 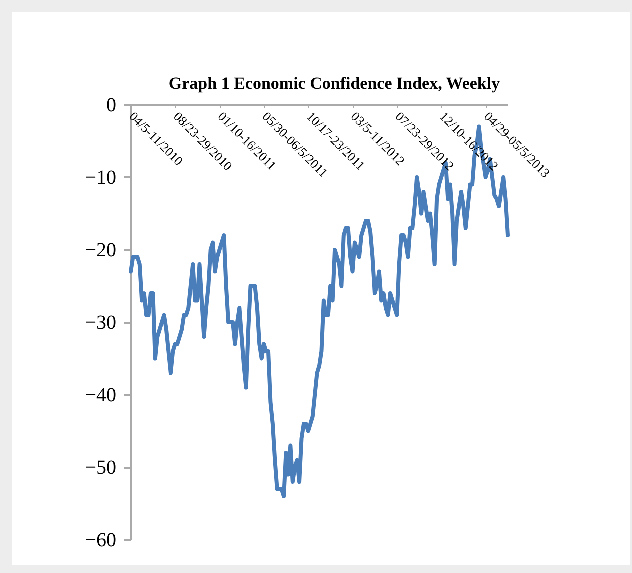 I want to click on chart-title: Graph 1 Economic Confidence Index, Weekly, so click(x=334, y=83).